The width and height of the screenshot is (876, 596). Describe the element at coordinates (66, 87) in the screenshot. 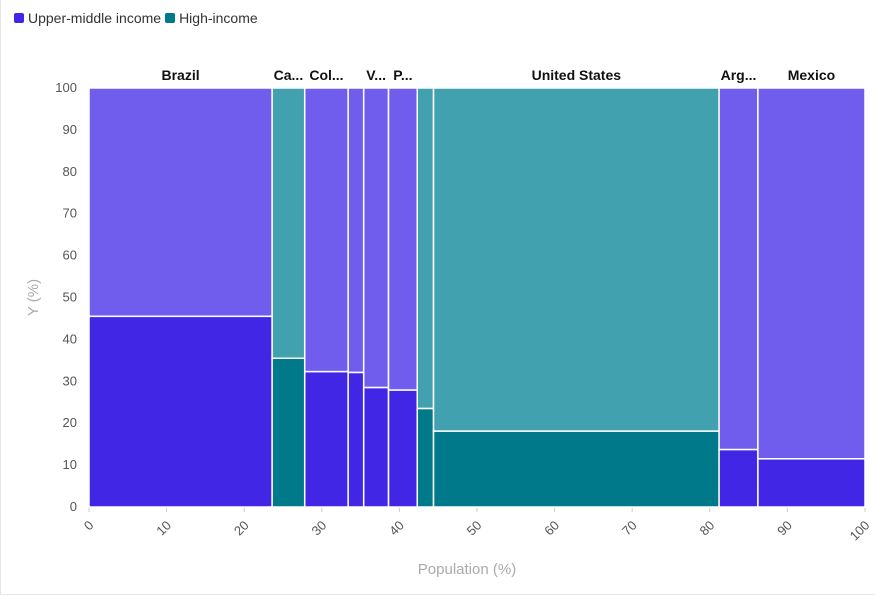

I see `y-tick-label: 100` at that location.